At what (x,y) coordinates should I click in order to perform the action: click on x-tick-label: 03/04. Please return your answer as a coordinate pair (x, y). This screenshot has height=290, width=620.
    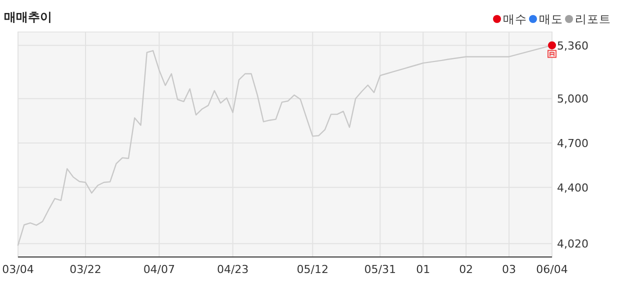
    Looking at the image, I should click on (18, 269).